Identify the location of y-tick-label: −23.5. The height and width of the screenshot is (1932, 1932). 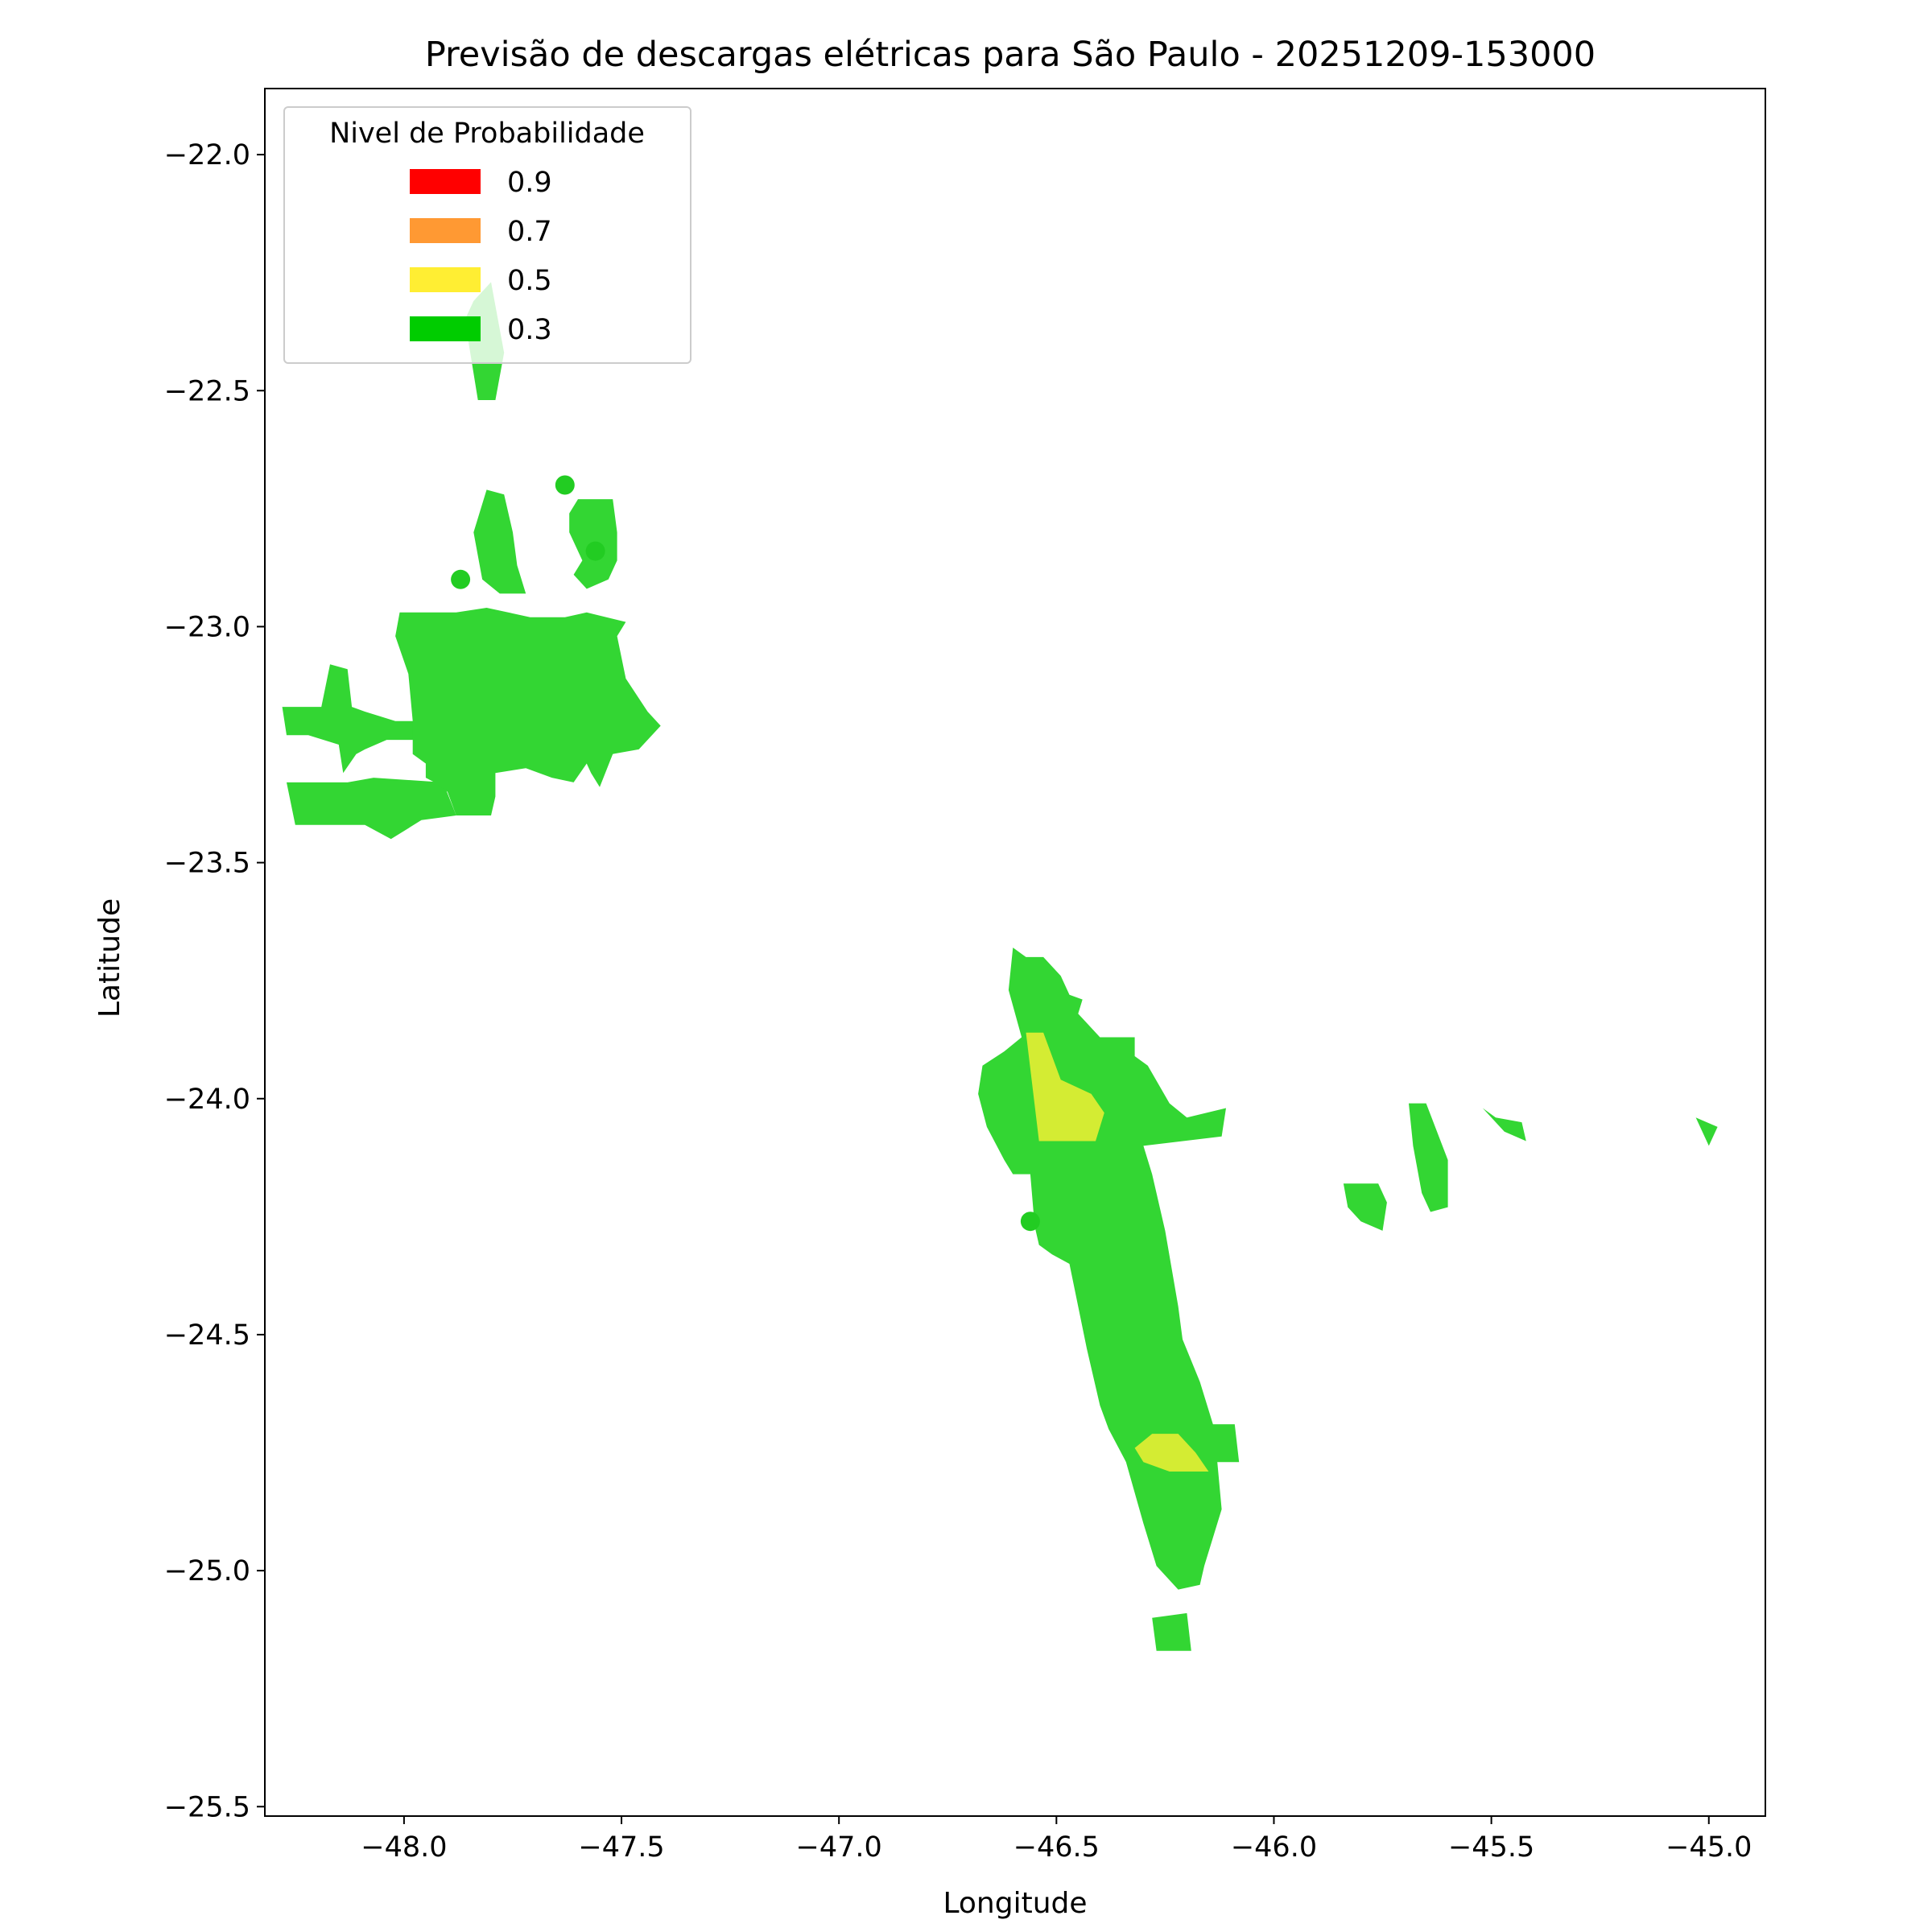
(207, 864).